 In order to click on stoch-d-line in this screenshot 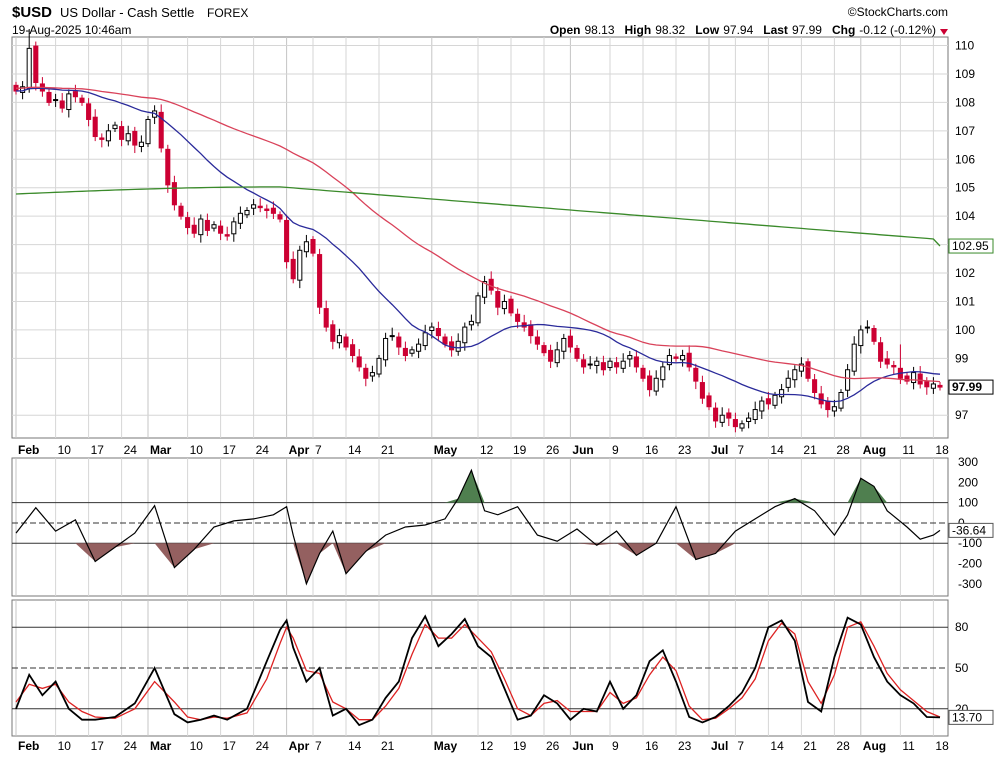, I will do `click(478, 670)`.